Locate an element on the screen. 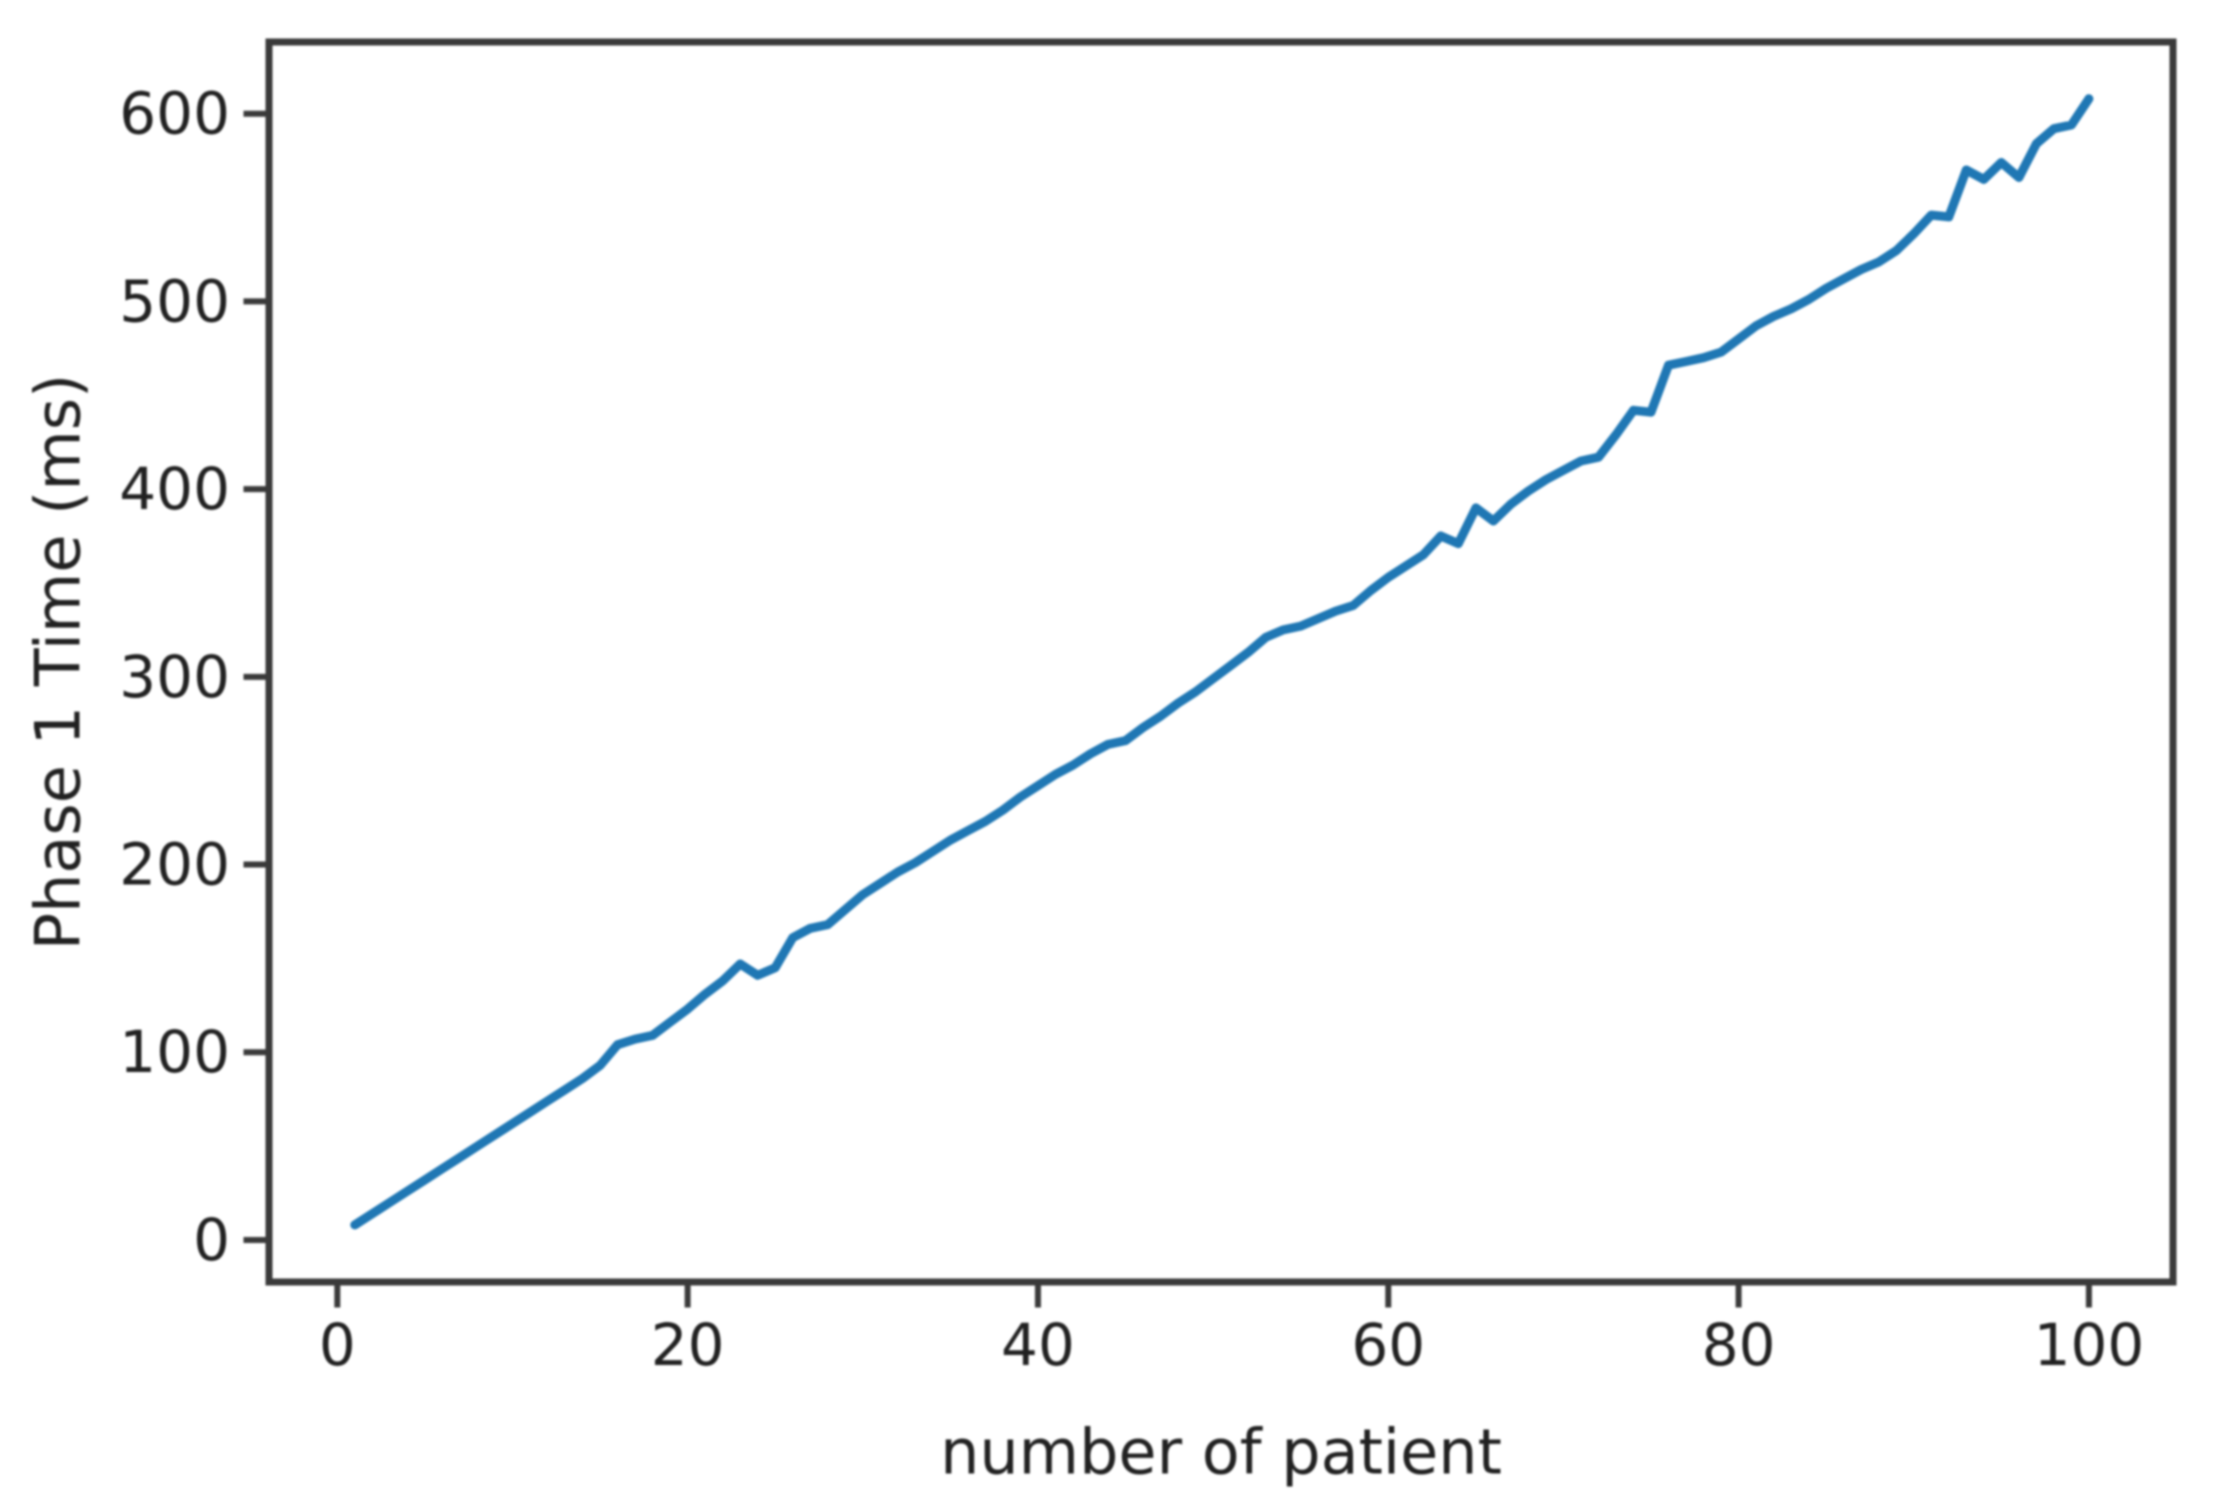 The image size is (2213, 1502). x-tick-label: 80 is located at coordinates (1739, 1345).